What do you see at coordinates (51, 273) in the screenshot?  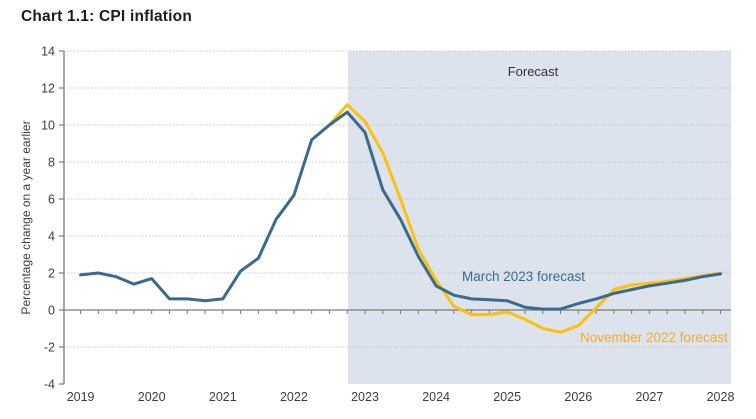 I see `y-axis-tick-label: 2` at bounding box center [51, 273].